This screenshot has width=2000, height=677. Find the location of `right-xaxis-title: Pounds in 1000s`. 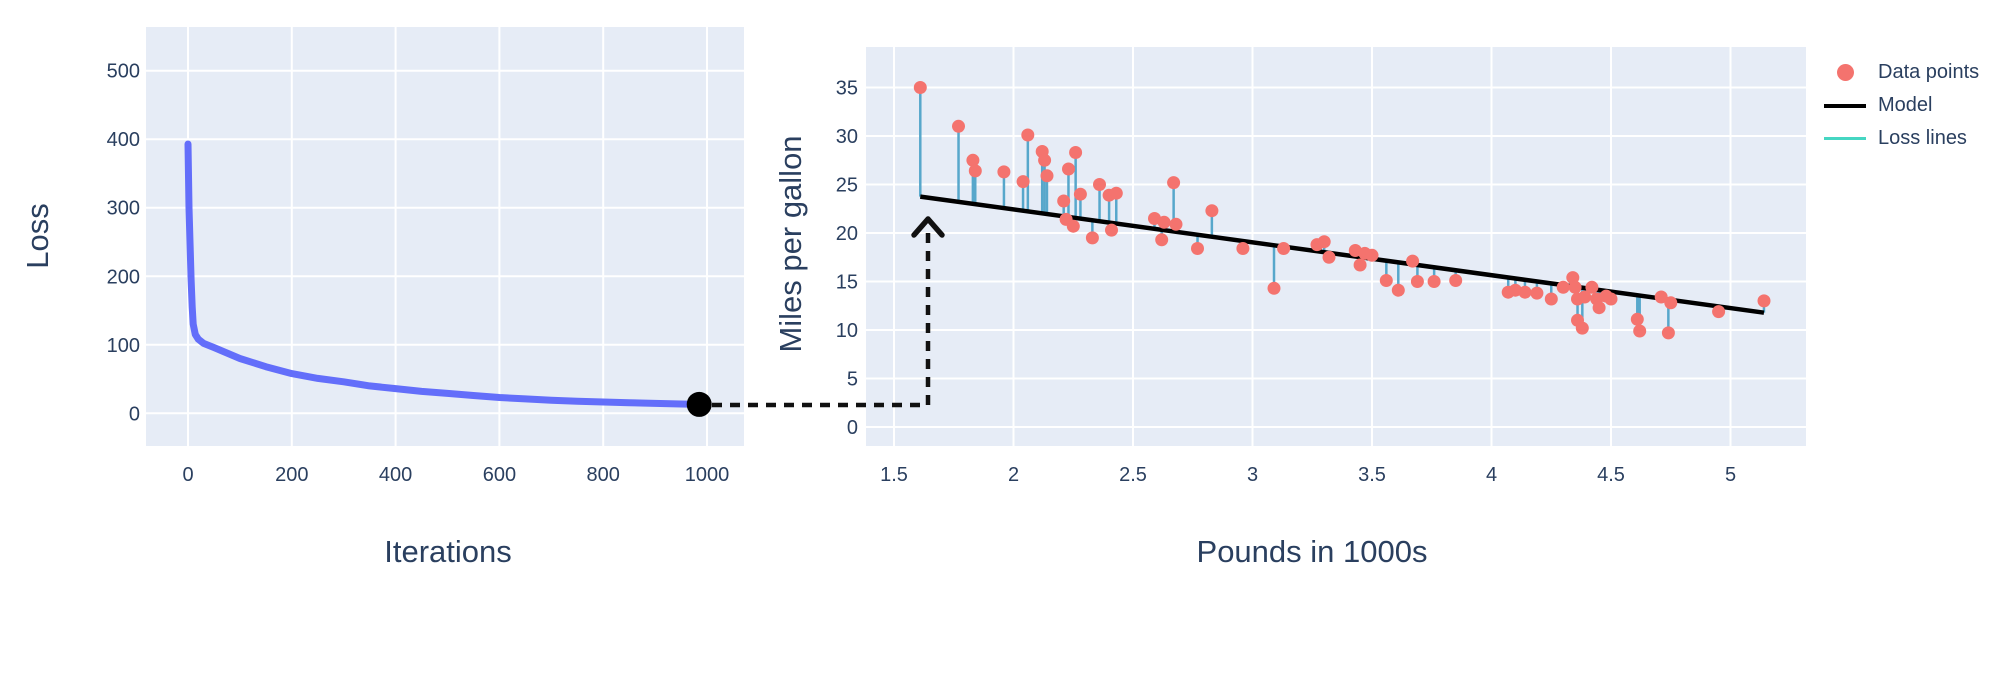

right-xaxis-title: Pounds in 1000s is located at coordinates (1312, 551).